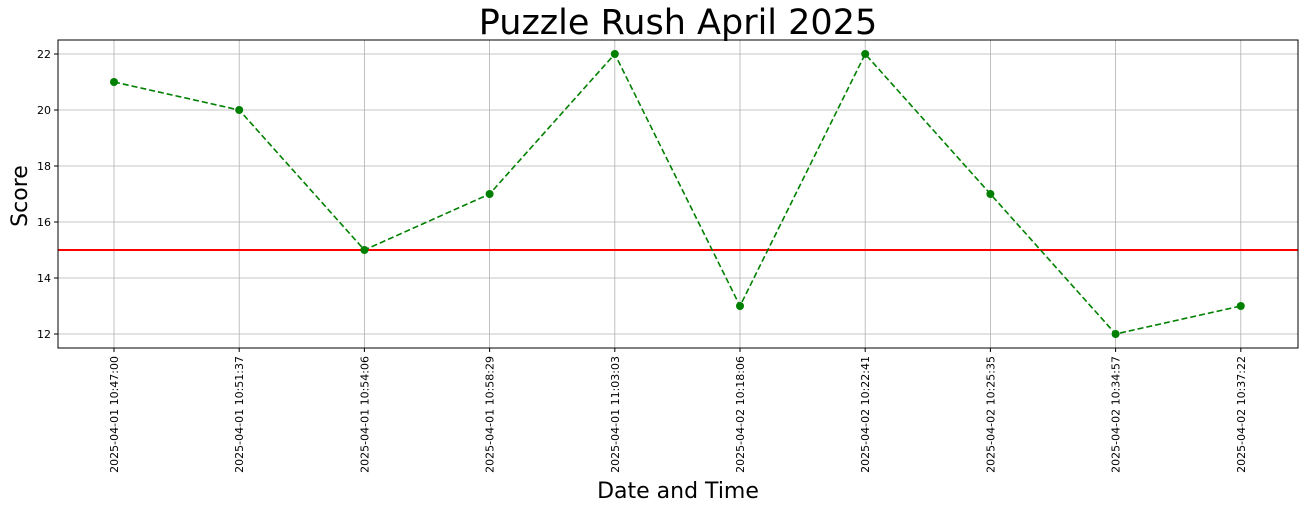  Describe the element at coordinates (44, 278) in the screenshot. I see `y-tick-label: 14` at that location.